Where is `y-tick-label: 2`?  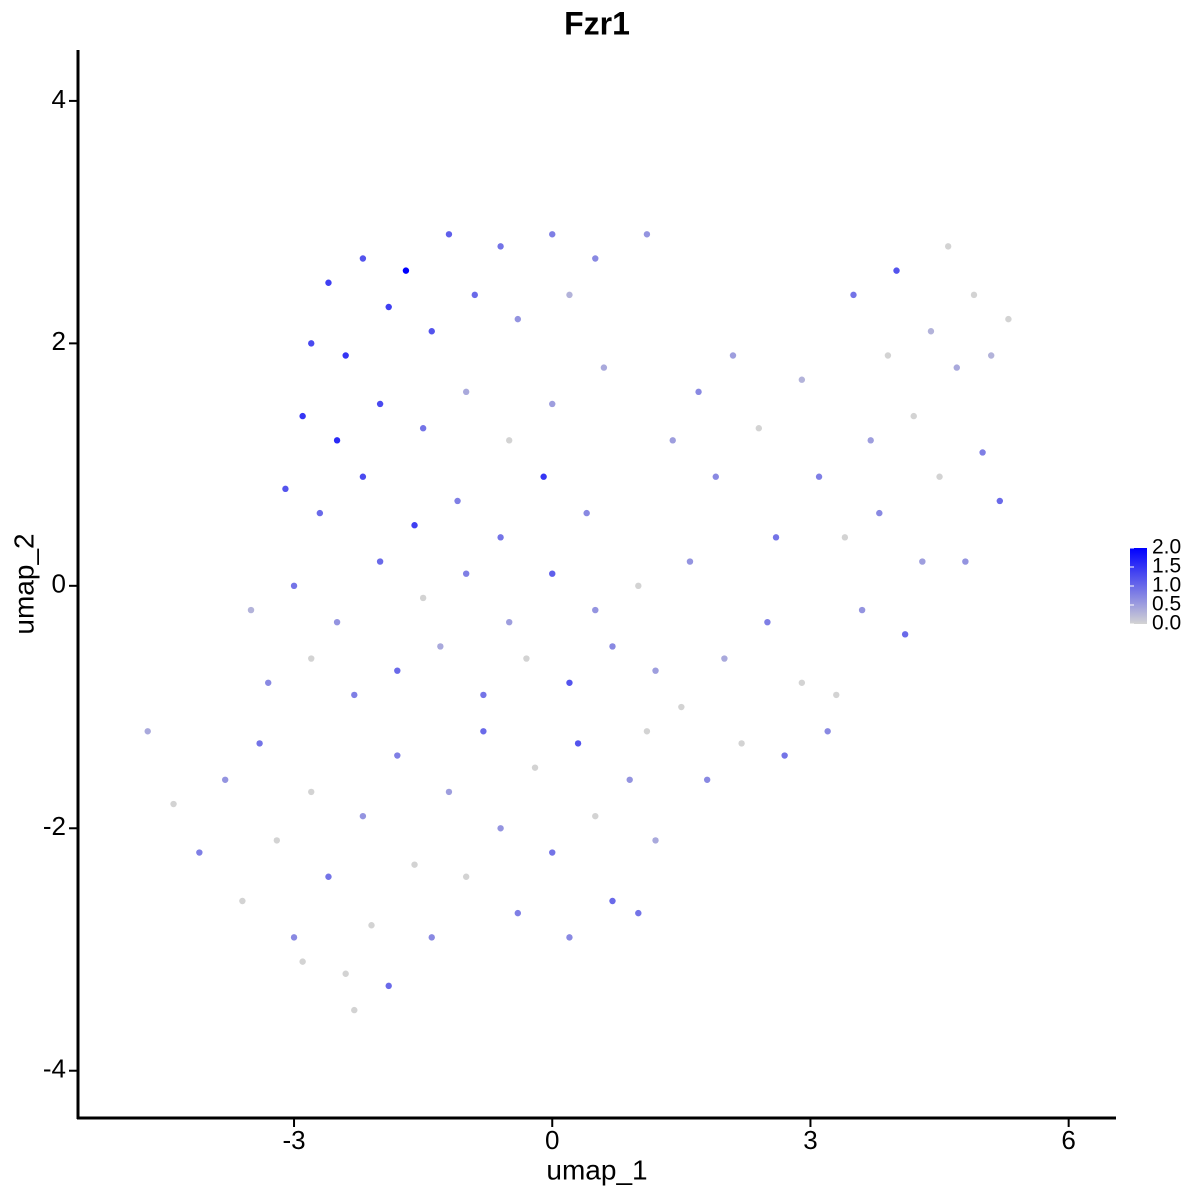 y-tick-label: 2 is located at coordinates (59, 341).